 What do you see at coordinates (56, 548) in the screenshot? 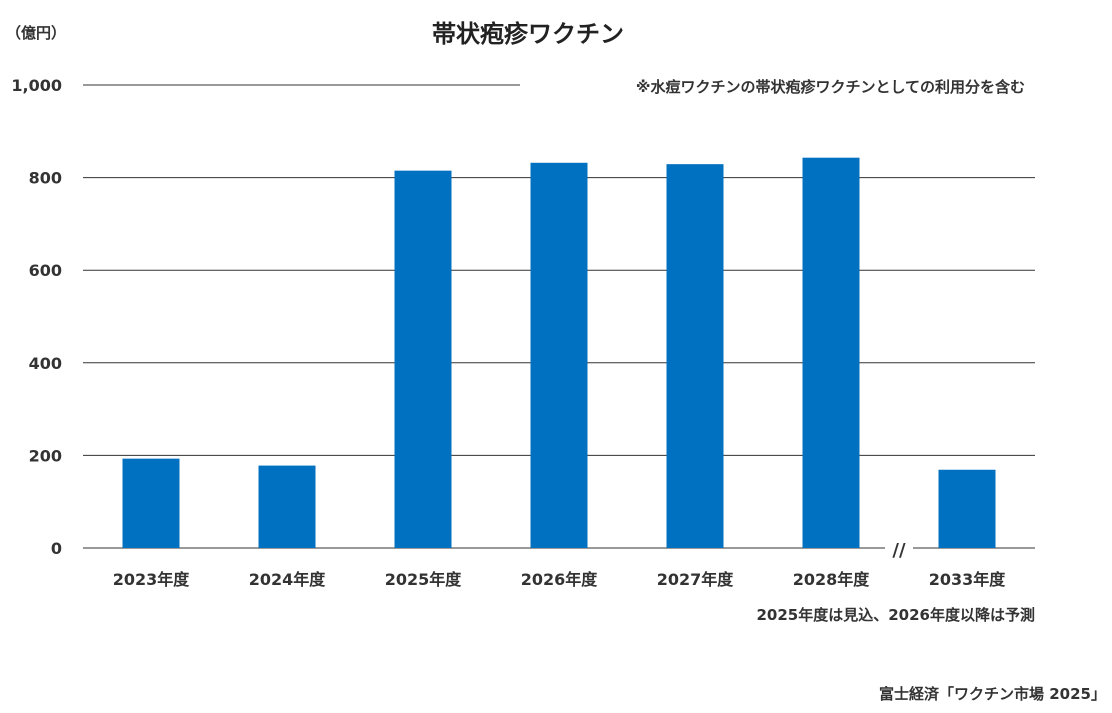
I see `y-tick-label-0: 0` at bounding box center [56, 548].